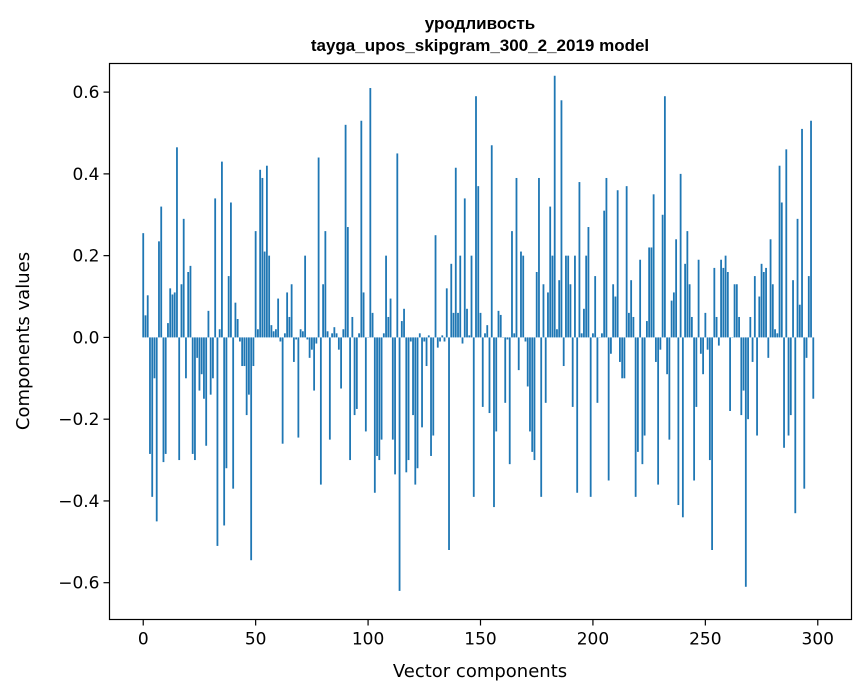  Describe the element at coordinates (143, 640) in the screenshot. I see `x-tick-label: 0` at that location.